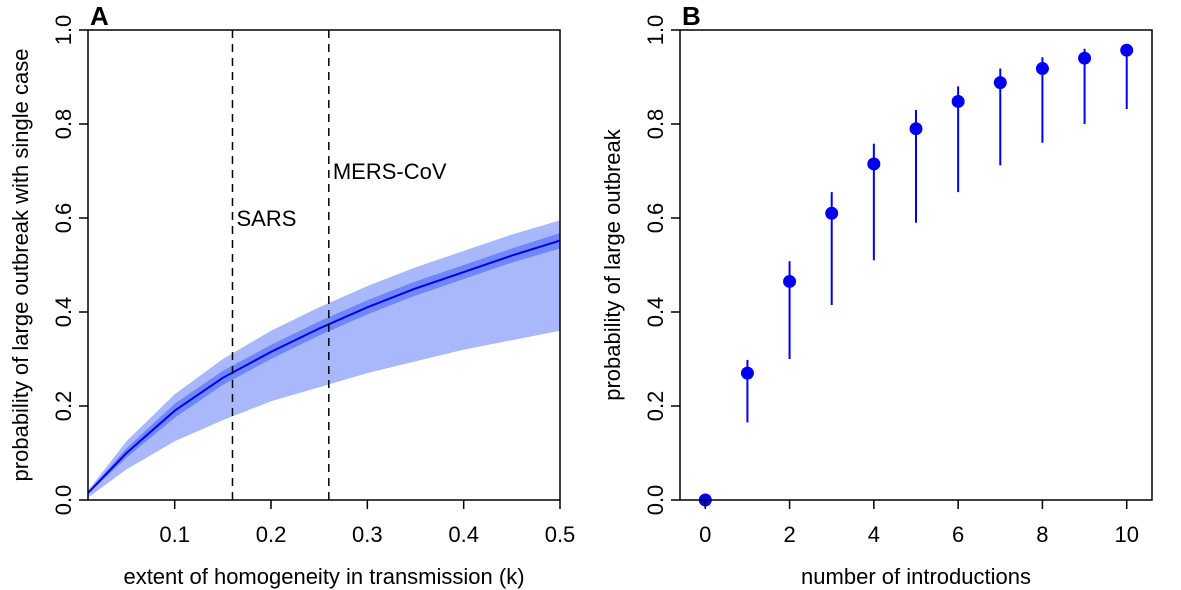 The image size is (1181, 590). I want to click on x-ticks-b: 0 2 4 6 8 10, so click(919, 523).